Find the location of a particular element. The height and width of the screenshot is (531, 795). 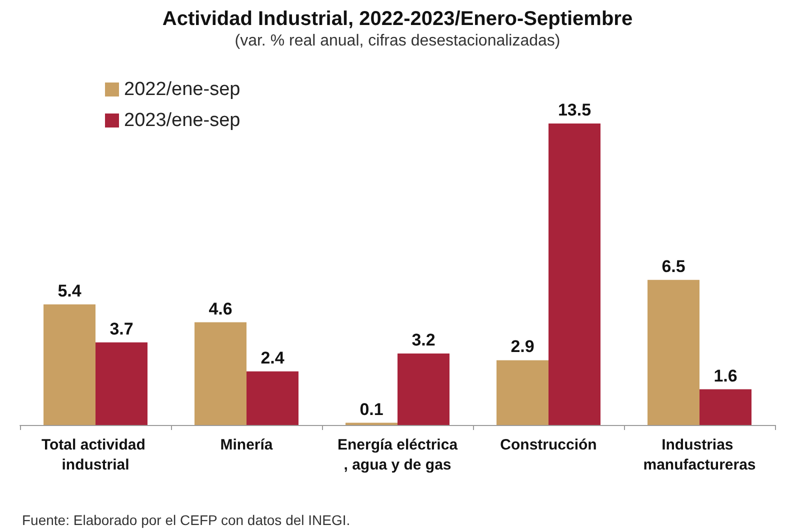

x-tick-label: Construcción is located at coordinates (548, 445).